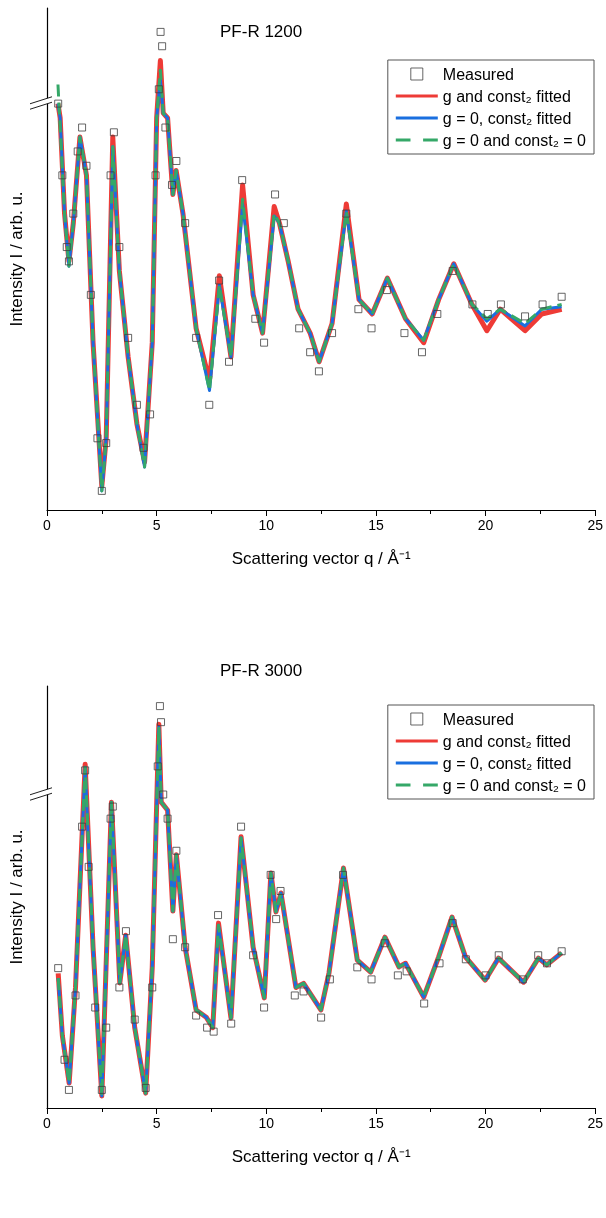 This screenshot has height=1218, width=606. I want to click on chart-title: PF-R 1200, so click(261, 31).